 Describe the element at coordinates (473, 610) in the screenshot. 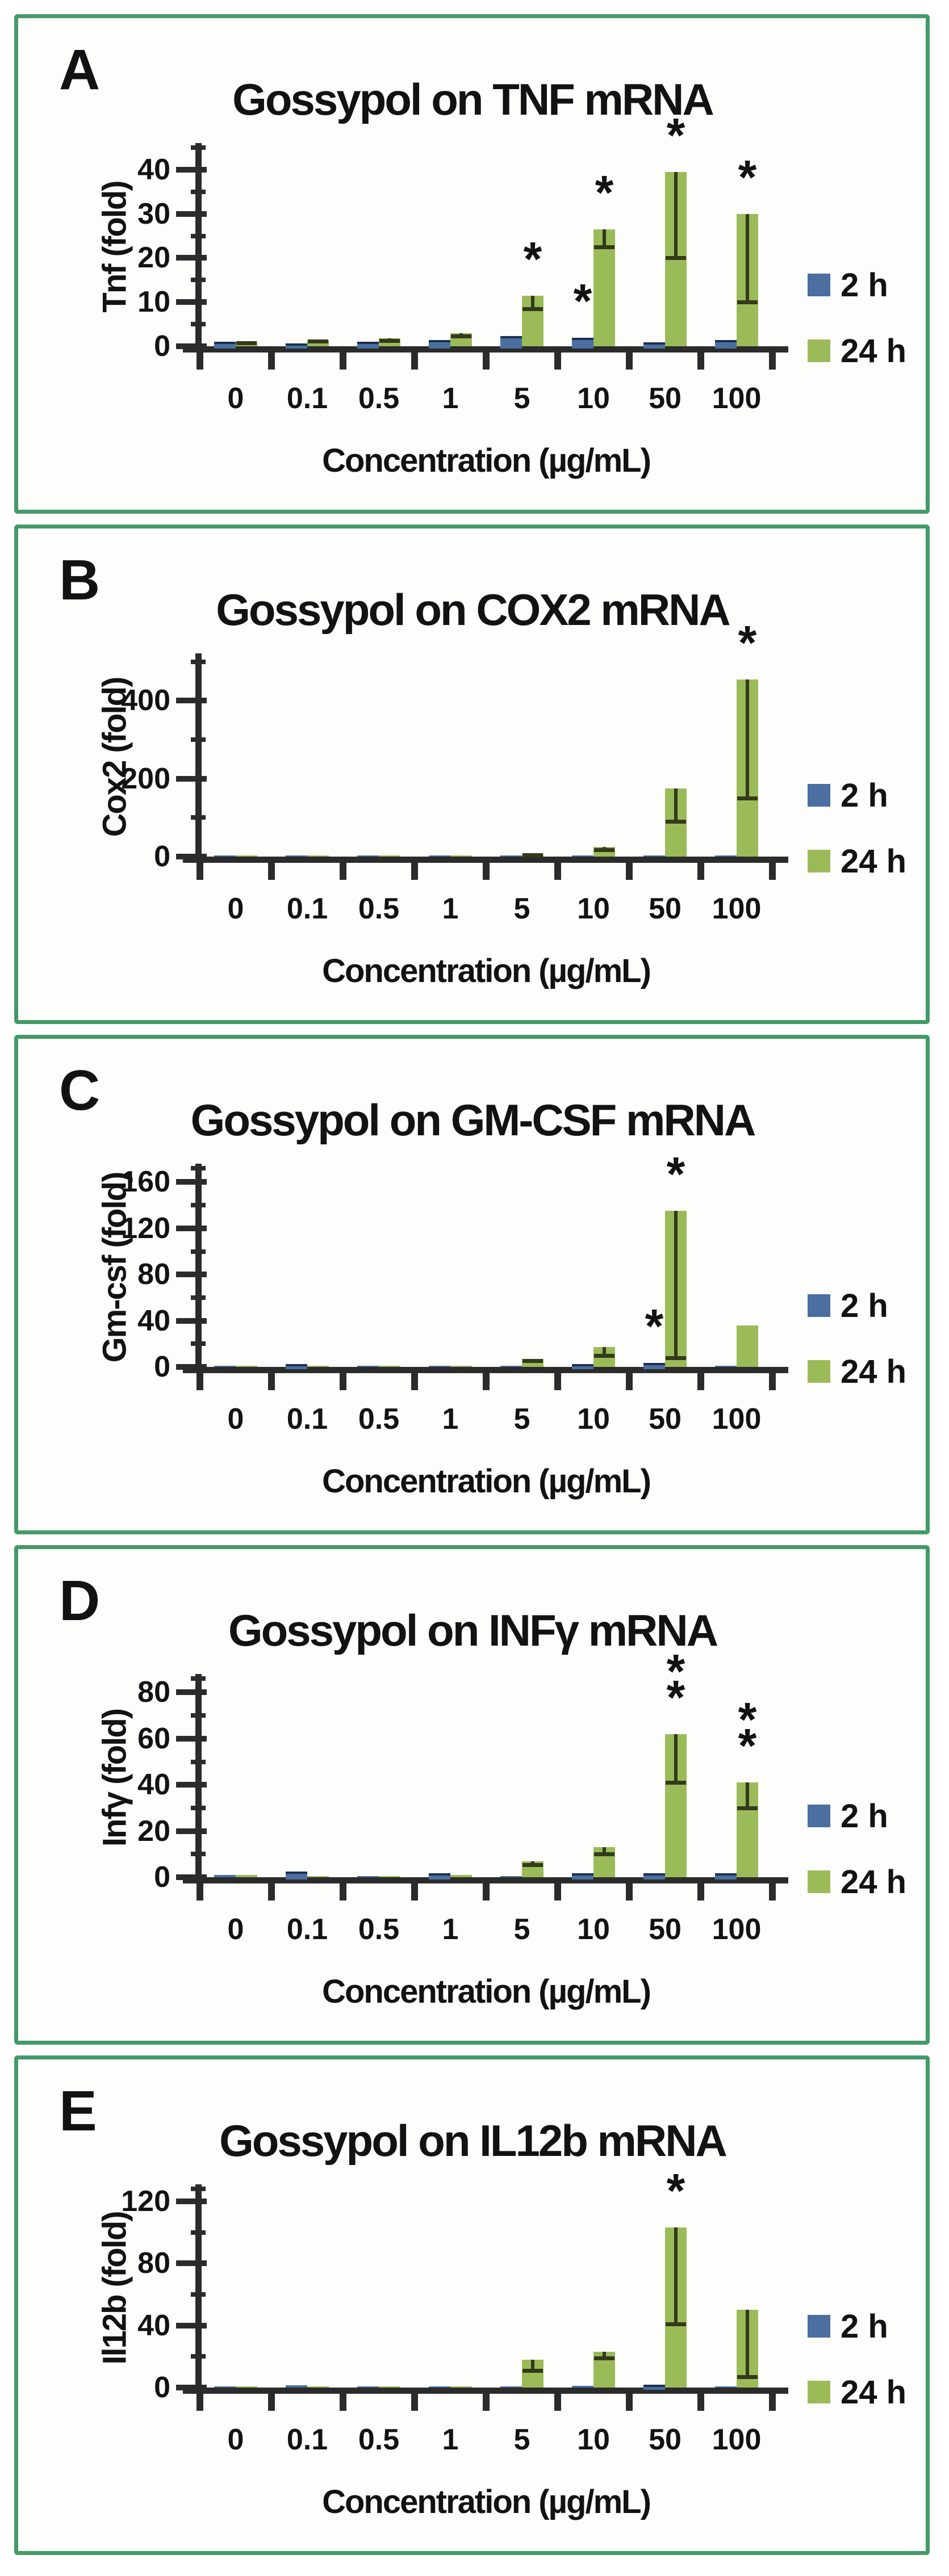

I see `chart-title: Gossypol on COX2 mRNA` at that location.